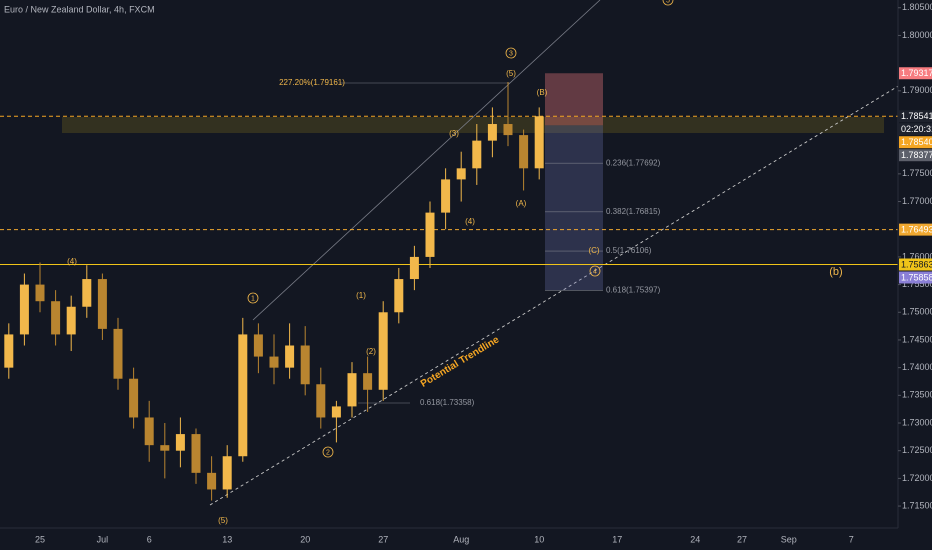 Image resolution: width=932 pixels, height=550 pixels. Describe the element at coordinates (917, 367) in the screenshot. I see `y-tick-label: 1.74000` at that location.